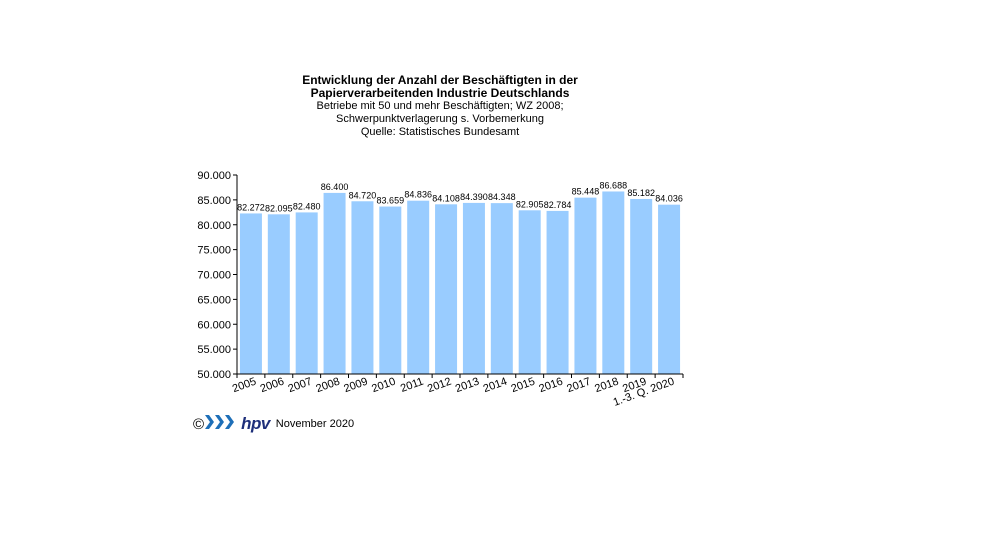 This screenshot has height=552, width=982. Describe the element at coordinates (558, 205) in the screenshot. I see `value-label: 82.784` at that location.